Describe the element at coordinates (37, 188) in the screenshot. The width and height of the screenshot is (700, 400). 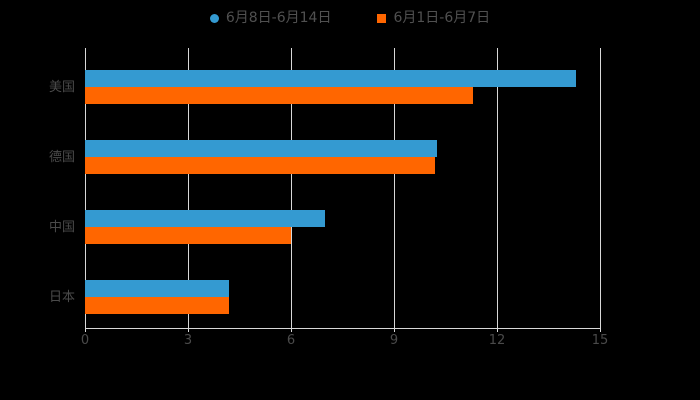
I see `y-axis-category-labels: 美国 德国 中国 日本` at that location.